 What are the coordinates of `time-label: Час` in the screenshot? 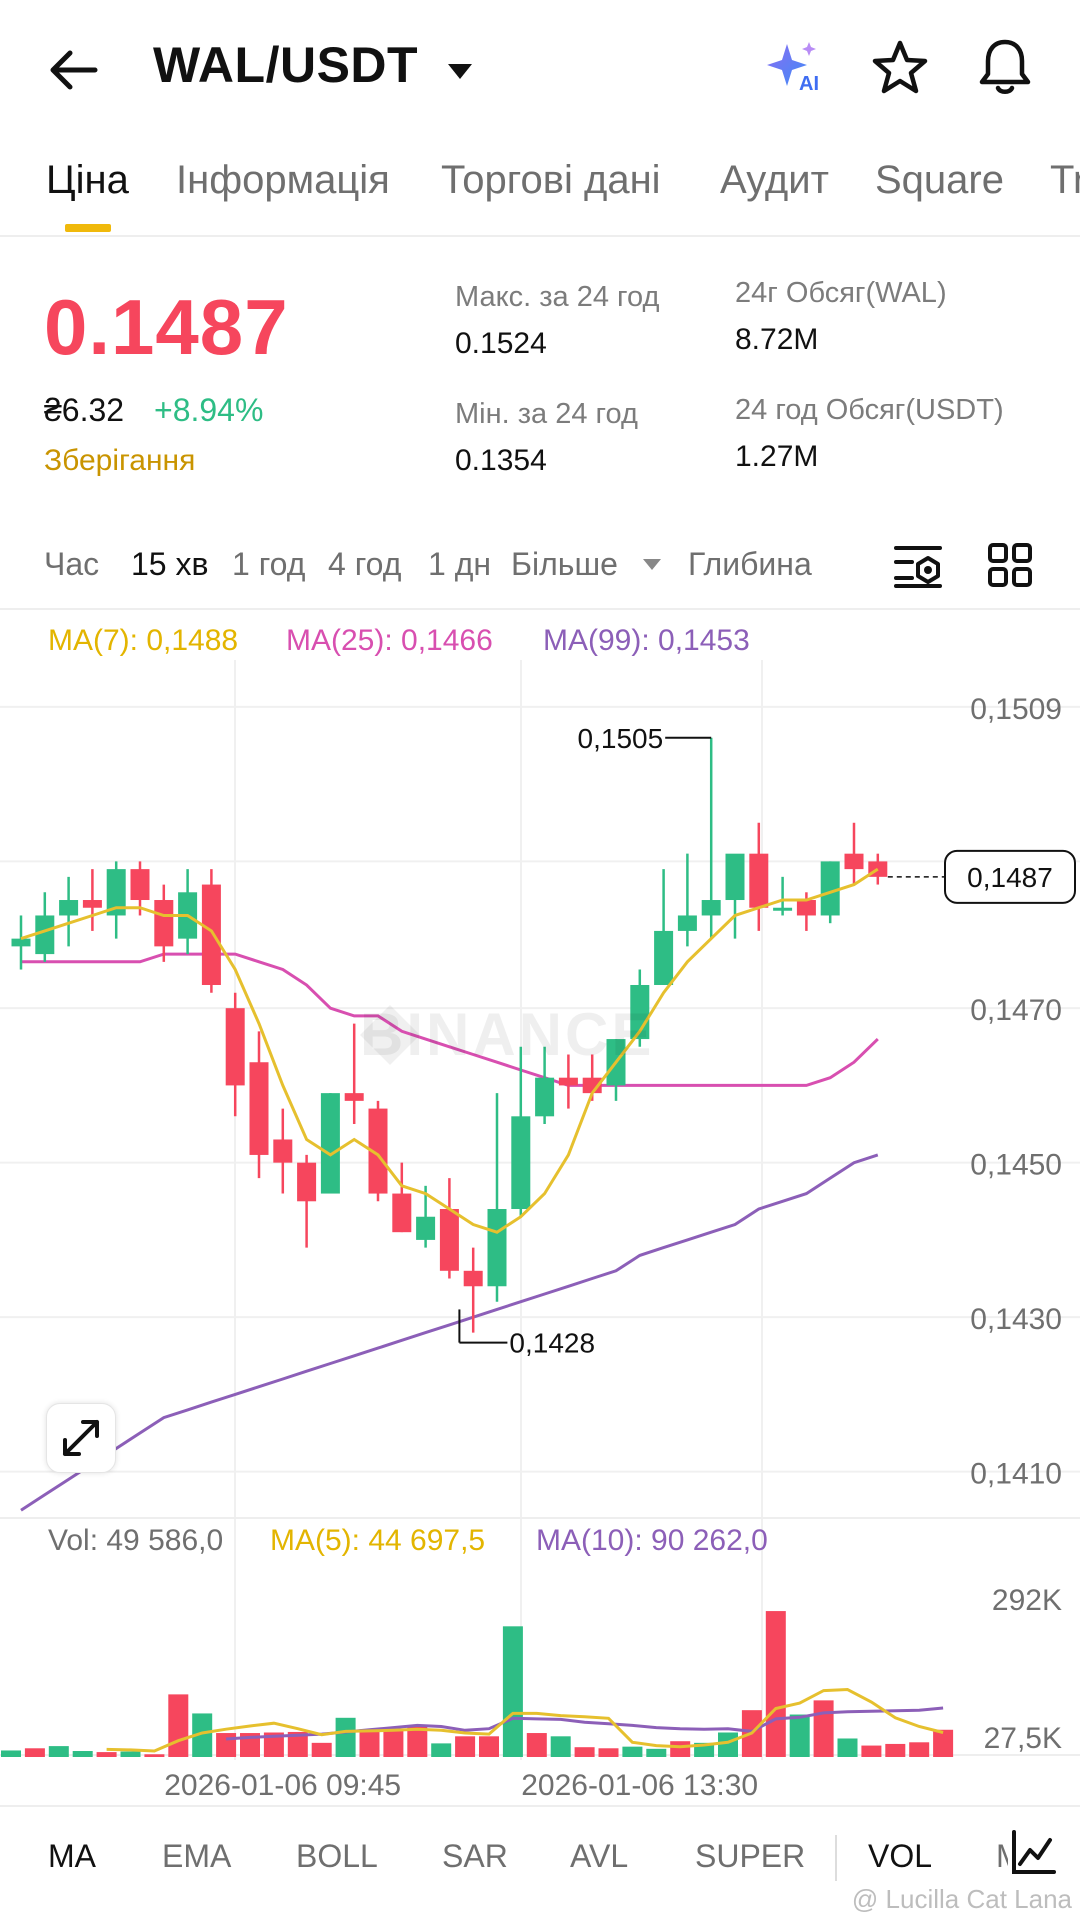 It's located at (72, 564).